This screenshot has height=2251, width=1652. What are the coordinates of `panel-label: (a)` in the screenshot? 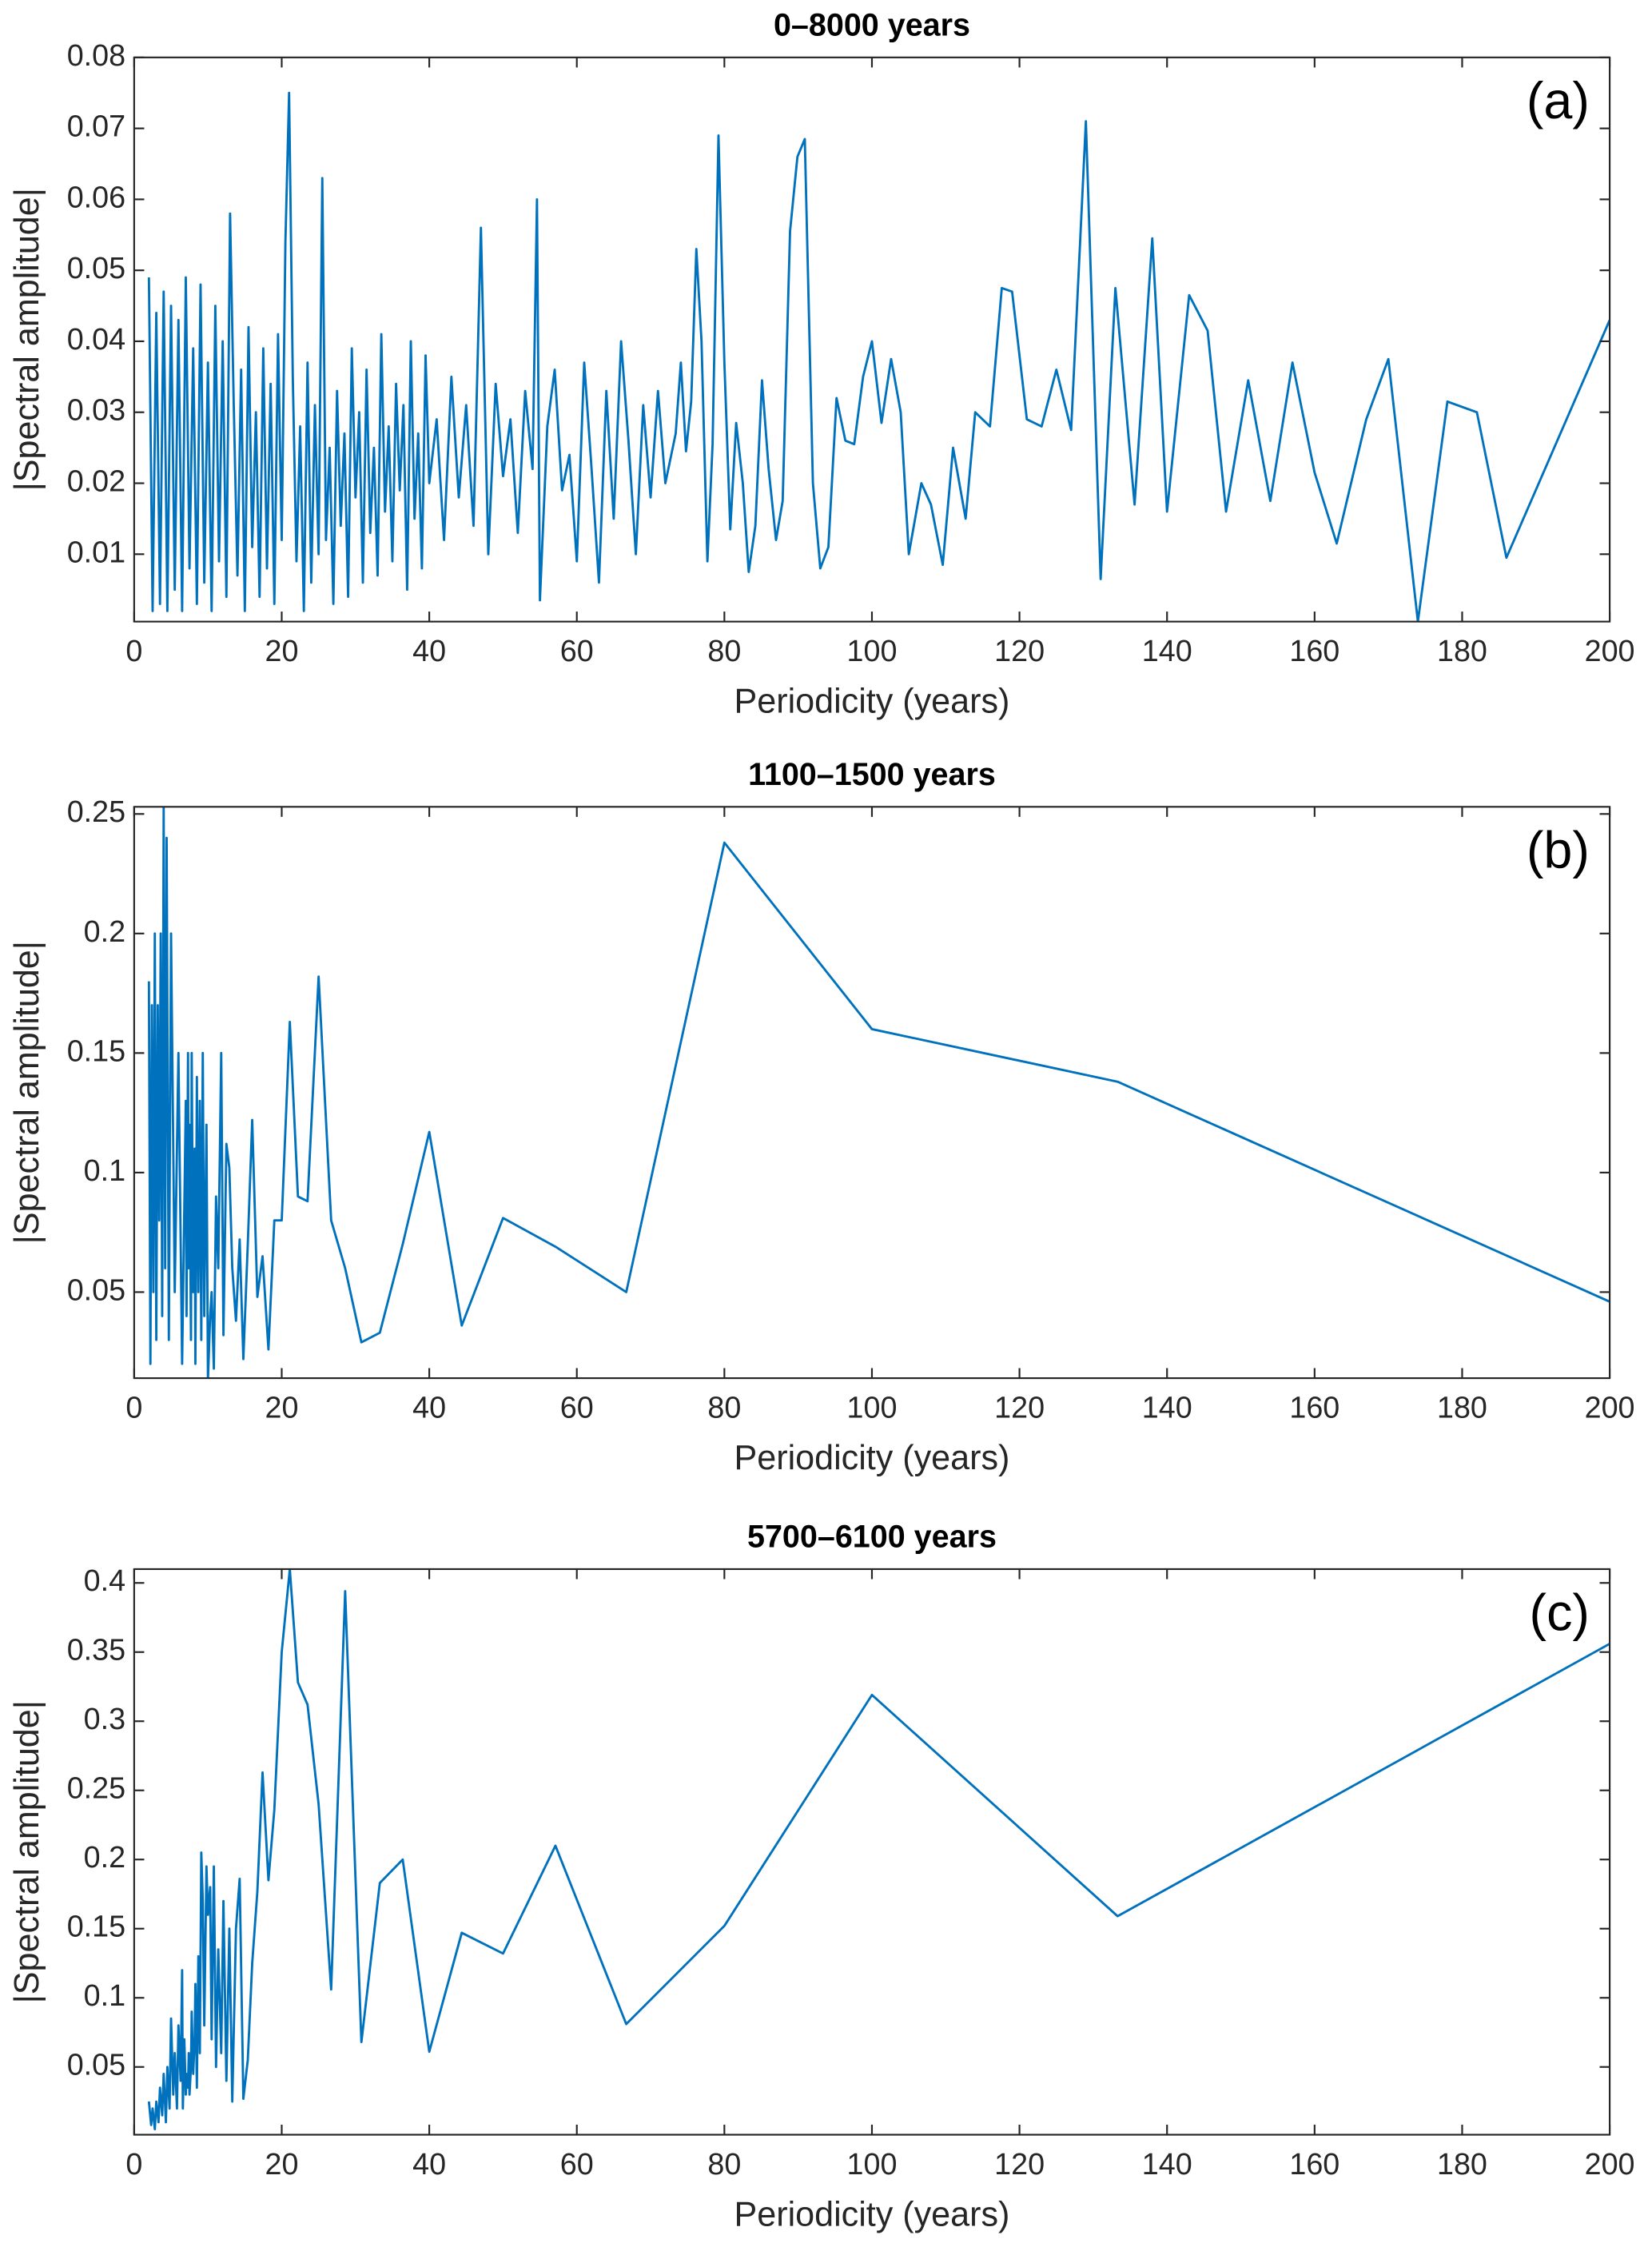 It's located at (1558, 100).